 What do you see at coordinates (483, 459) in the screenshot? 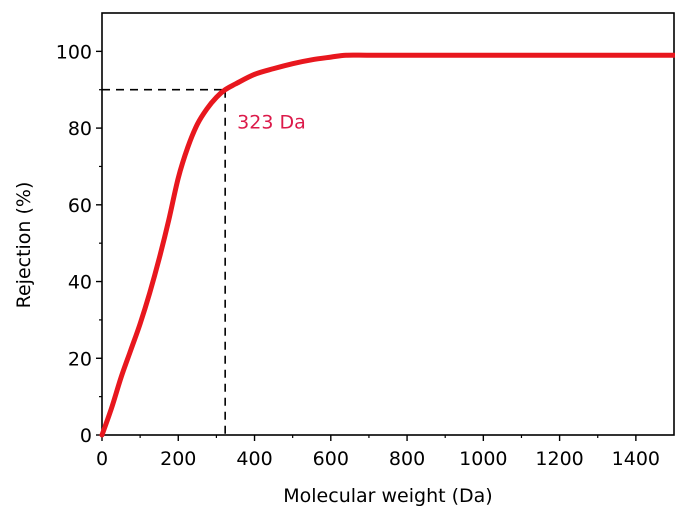
I see `x-tick-label: 1000` at bounding box center [483, 459].